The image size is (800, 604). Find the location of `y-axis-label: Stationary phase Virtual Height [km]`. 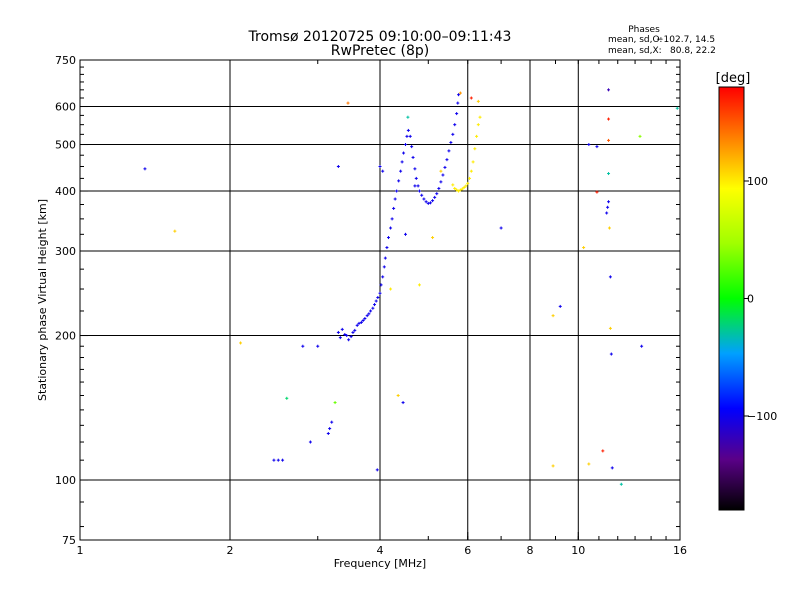

y-axis-label: Stationary phase Virtual Height [km] is located at coordinates (42, 300).